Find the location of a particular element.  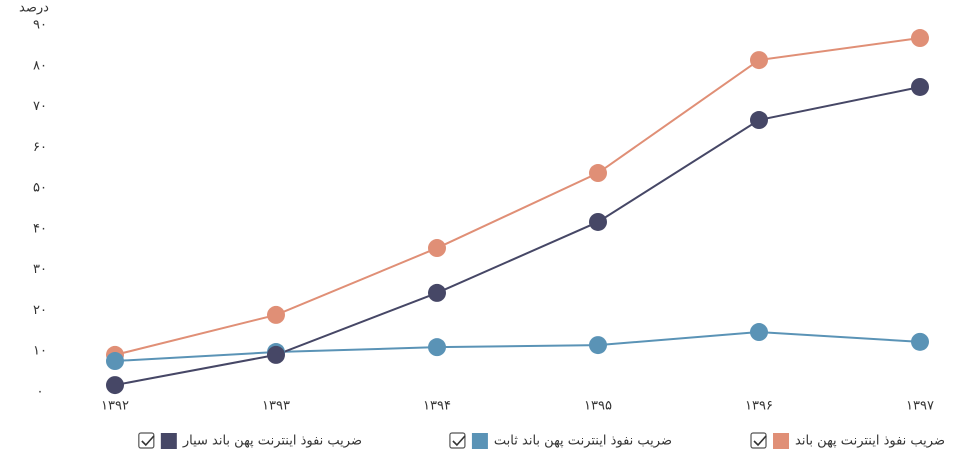

legend-item: ضریب نفوذ اینترنت پهن باند ثابت is located at coordinates (560, 440).